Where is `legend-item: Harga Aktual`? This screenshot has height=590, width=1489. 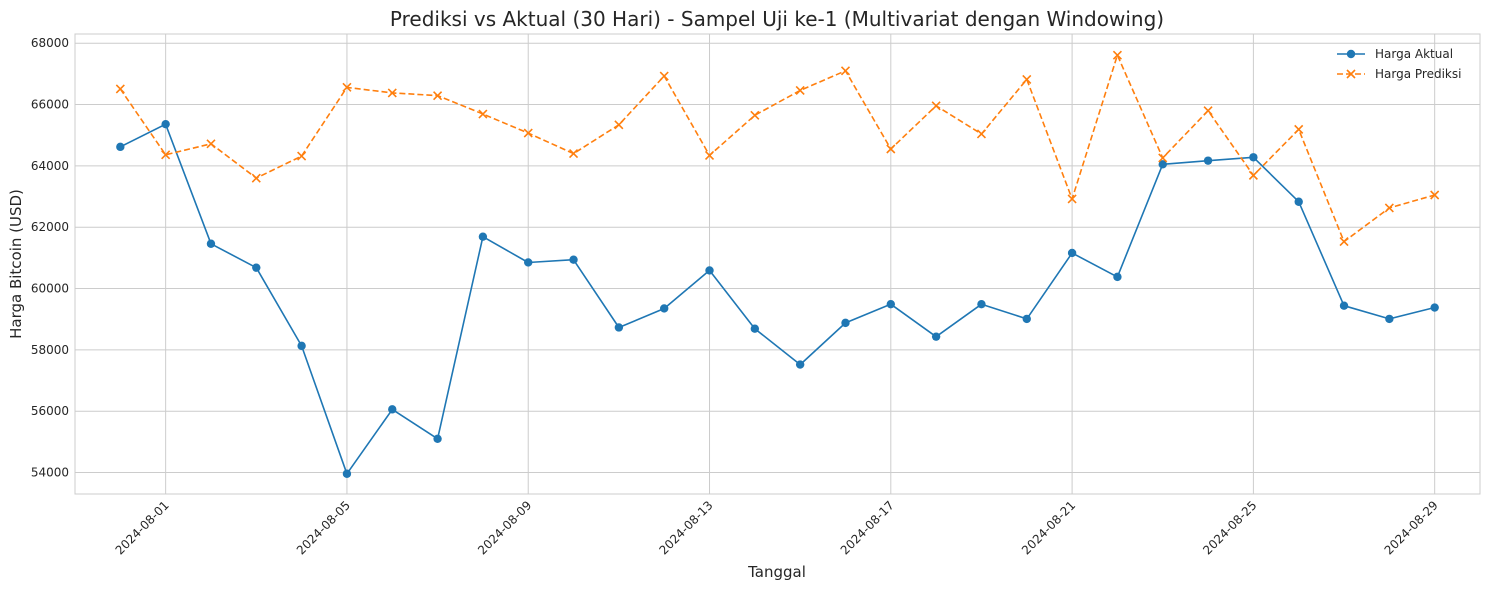 legend-item: Harga Aktual is located at coordinates (1395, 54).